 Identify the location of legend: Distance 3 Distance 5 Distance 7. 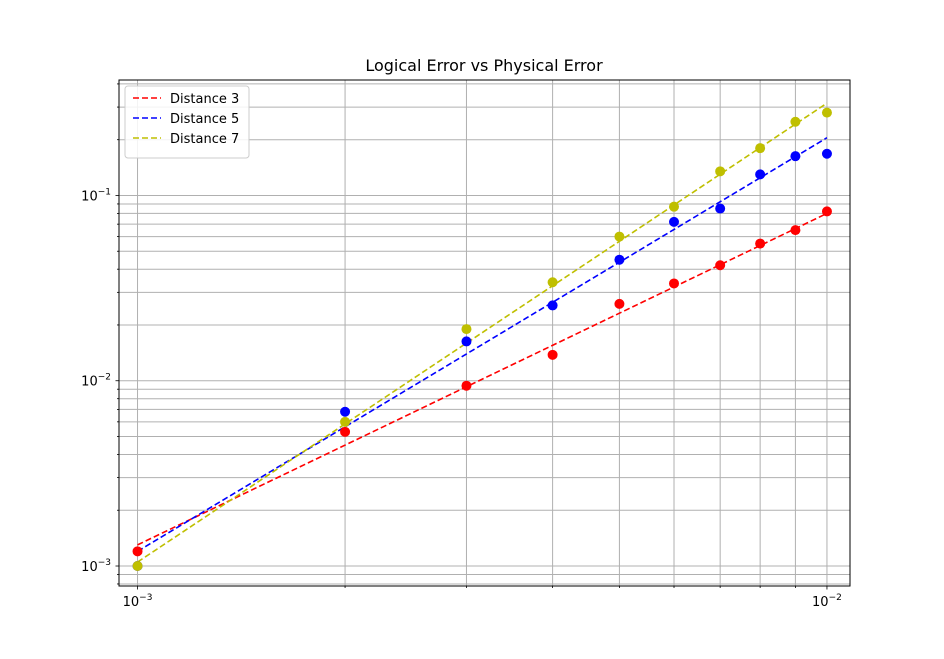
(187, 122).